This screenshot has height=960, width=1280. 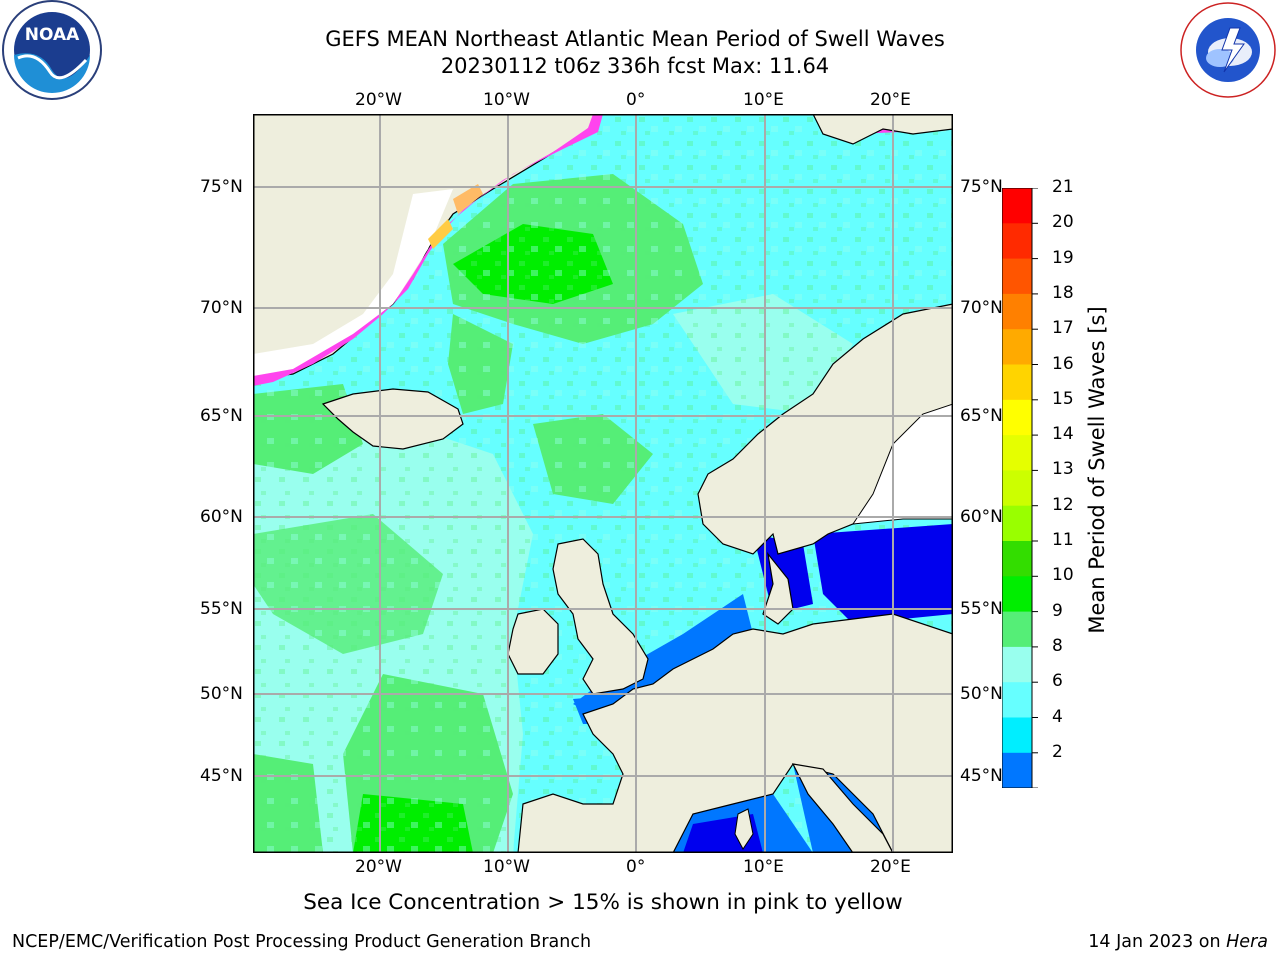 What do you see at coordinates (221, 517) in the screenshot?
I see `lat-tick-left: 60°N` at bounding box center [221, 517].